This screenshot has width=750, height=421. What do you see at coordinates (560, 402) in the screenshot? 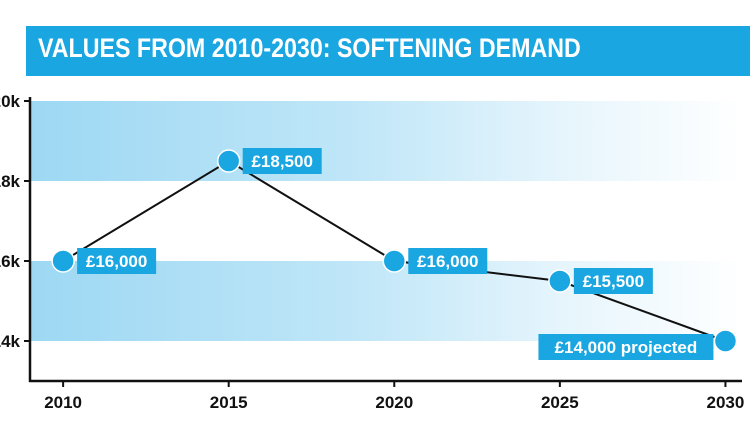
I see `x-tick-label: 2025` at bounding box center [560, 402].